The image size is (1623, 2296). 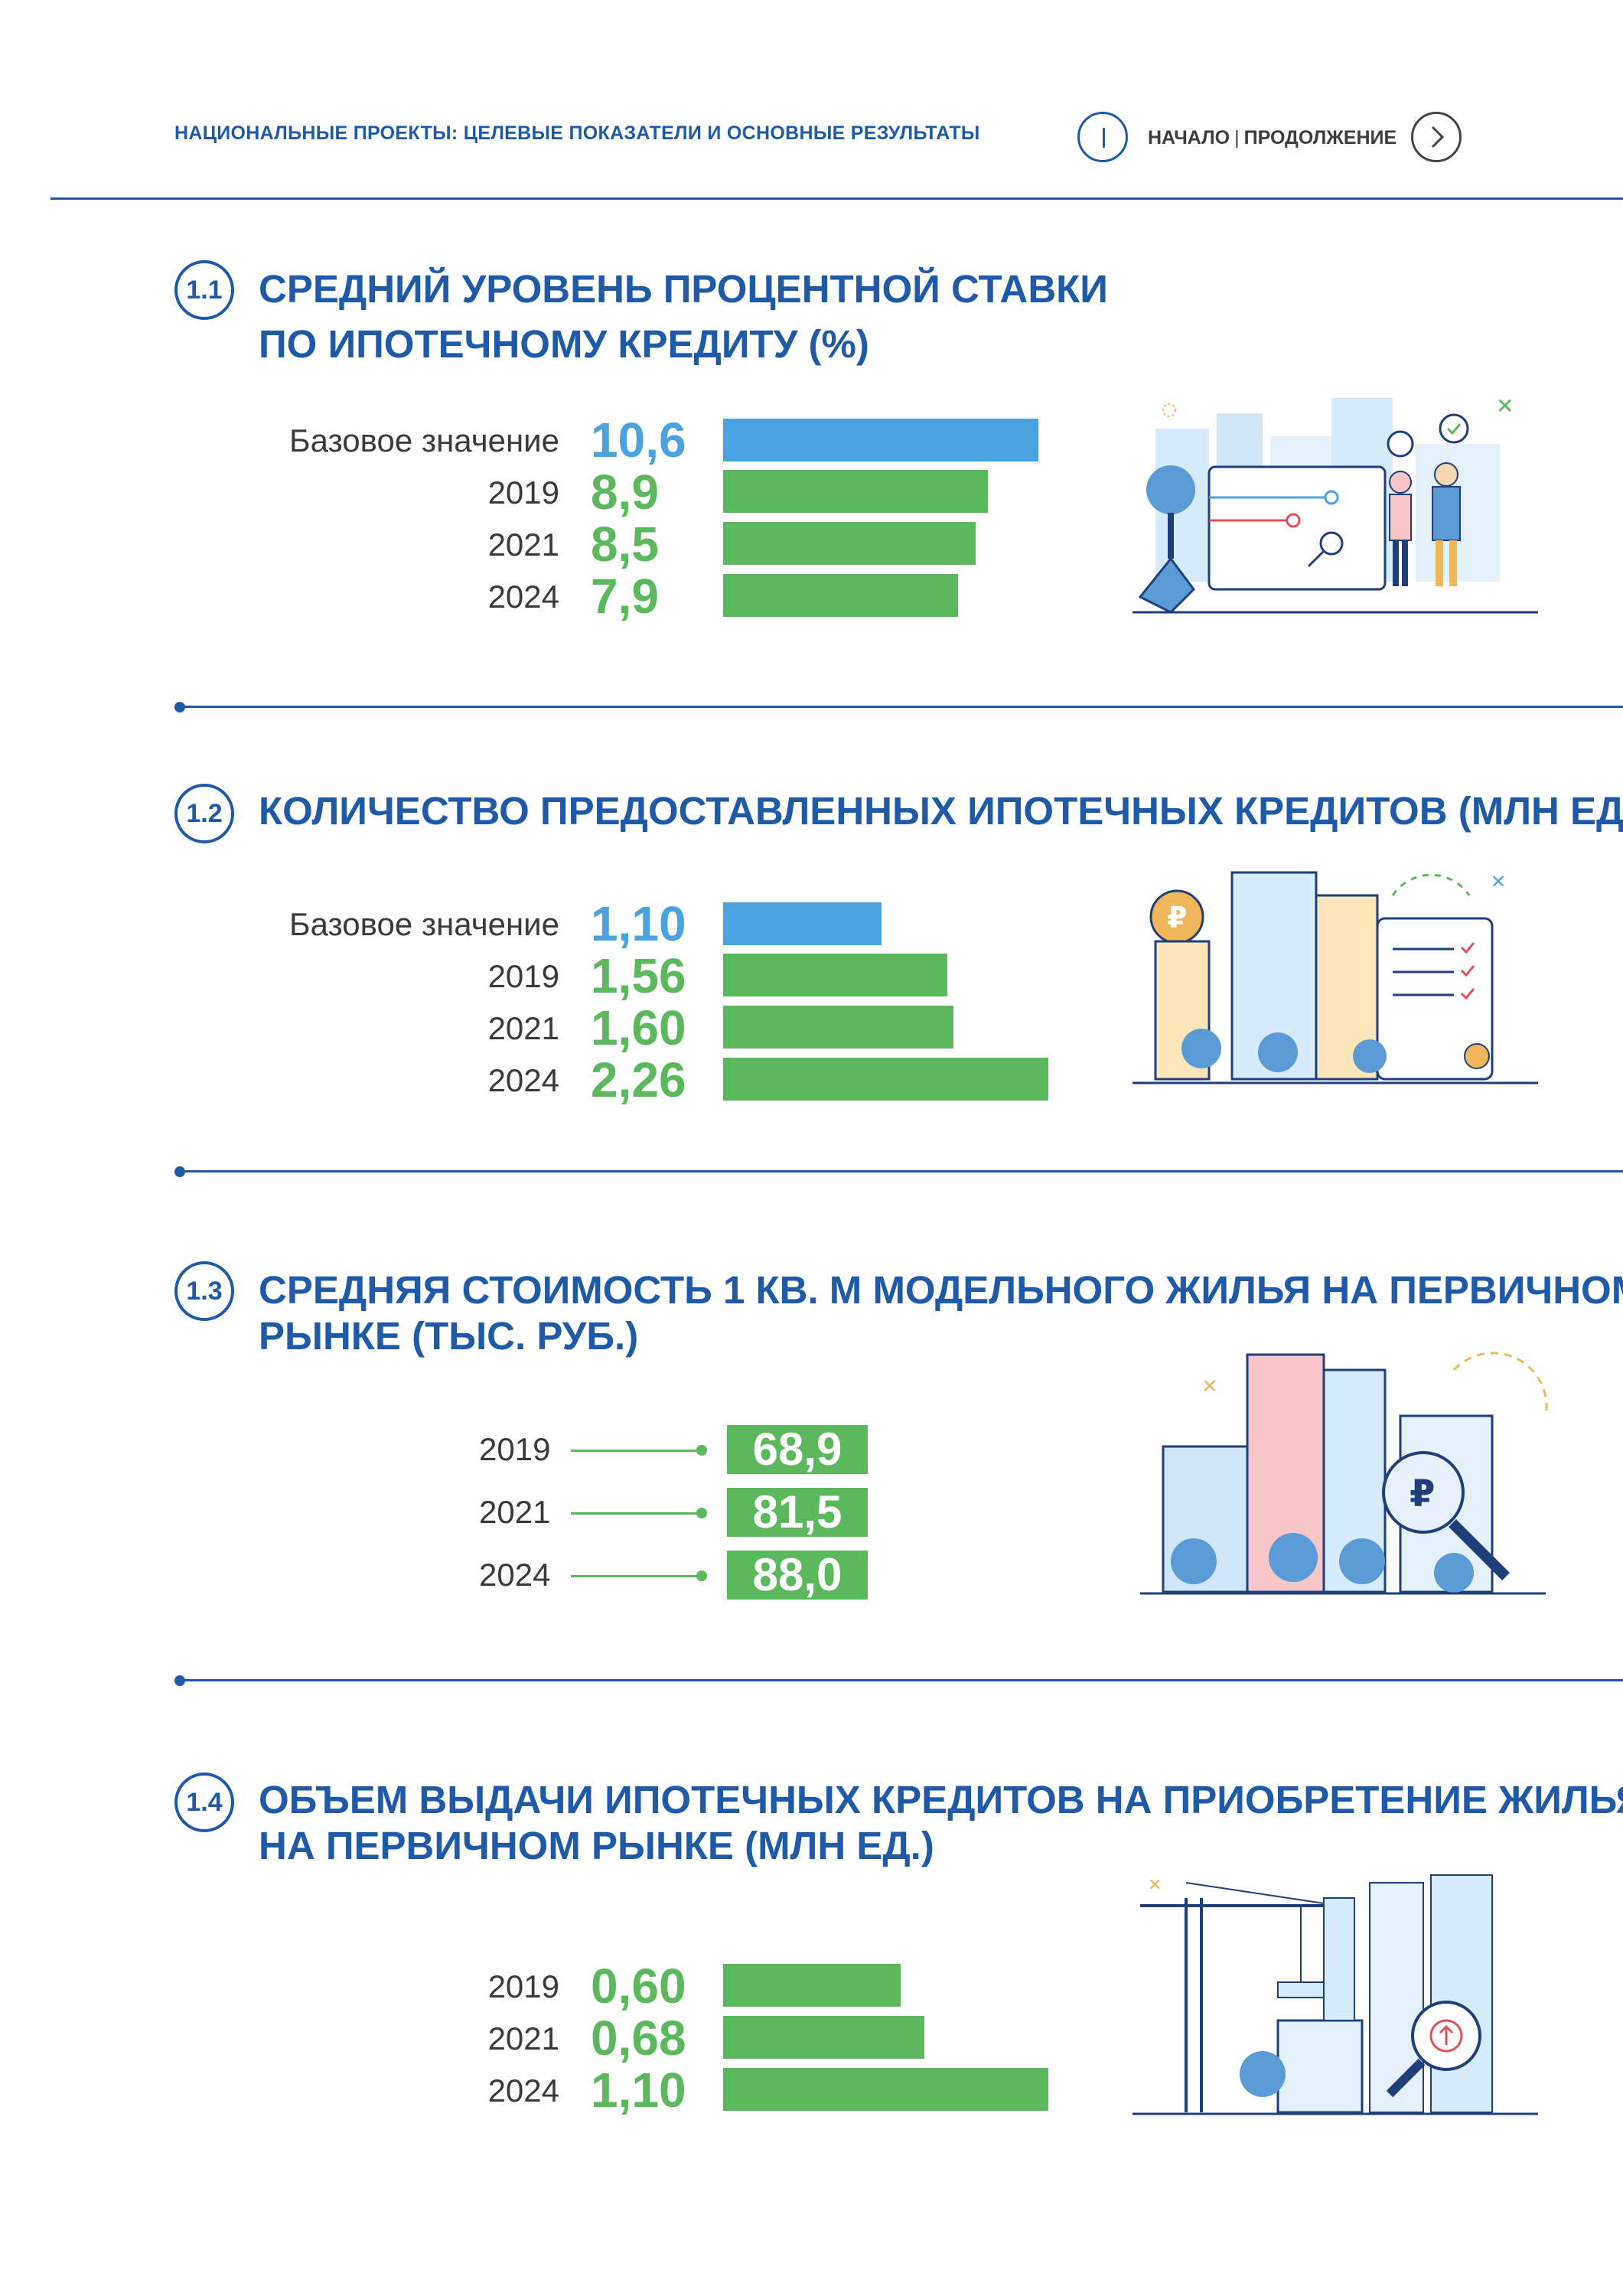 What do you see at coordinates (824, 2037) in the screenshot?
I see `bar-s3-r1` at bounding box center [824, 2037].